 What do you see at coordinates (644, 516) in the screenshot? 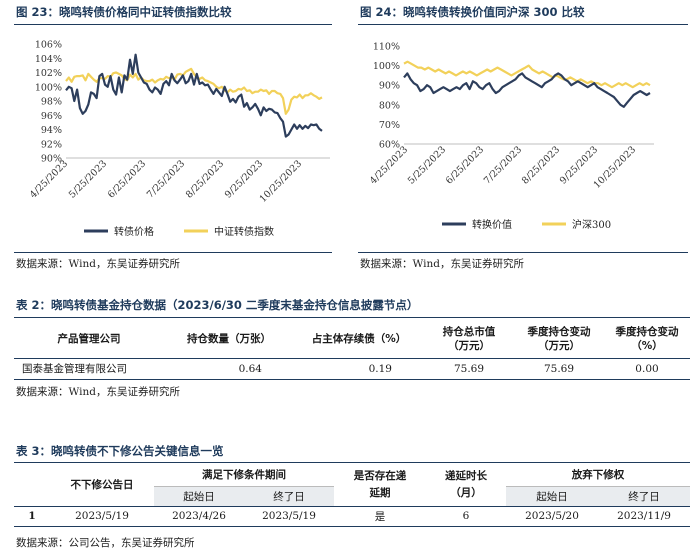
I see `table-cell: 2023/11/9` at bounding box center [644, 516].